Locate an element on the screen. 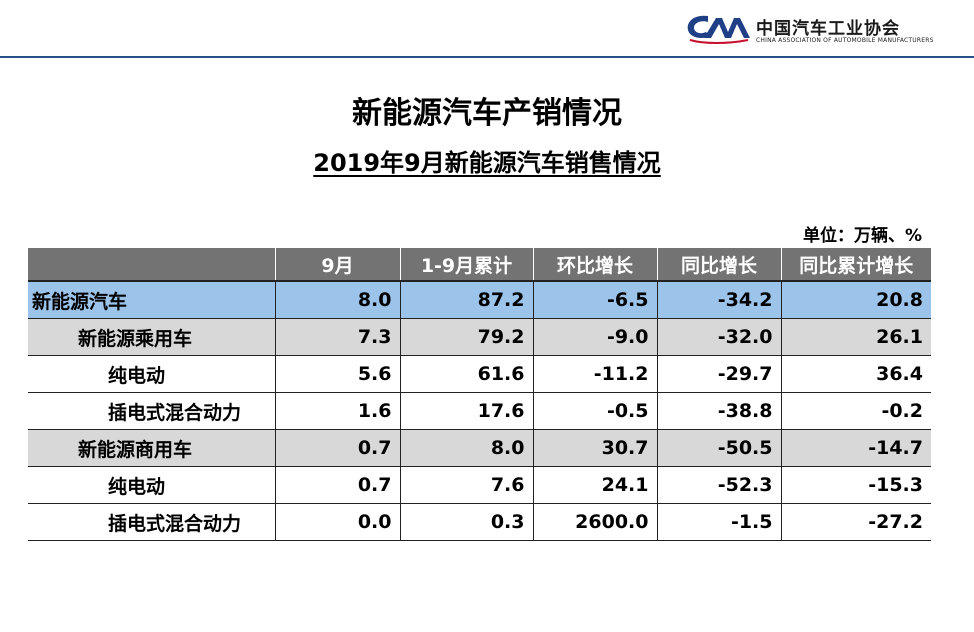 This screenshot has height=632, width=974. cell-yoy-ytd: -14.7 is located at coordinates (856, 448).